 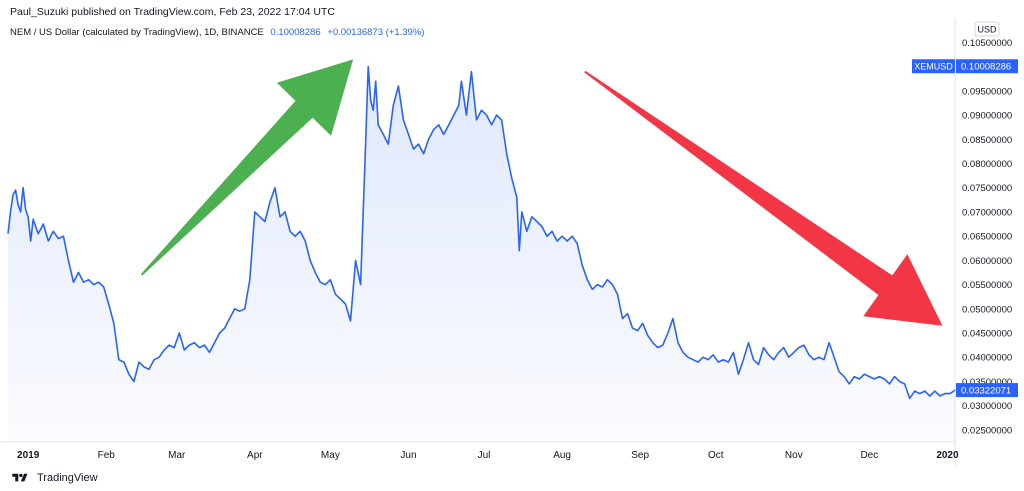 What do you see at coordinates (177, 455) in the screenshot?
I see `x-tick-label: Mar` at bounding box center [177, 455].